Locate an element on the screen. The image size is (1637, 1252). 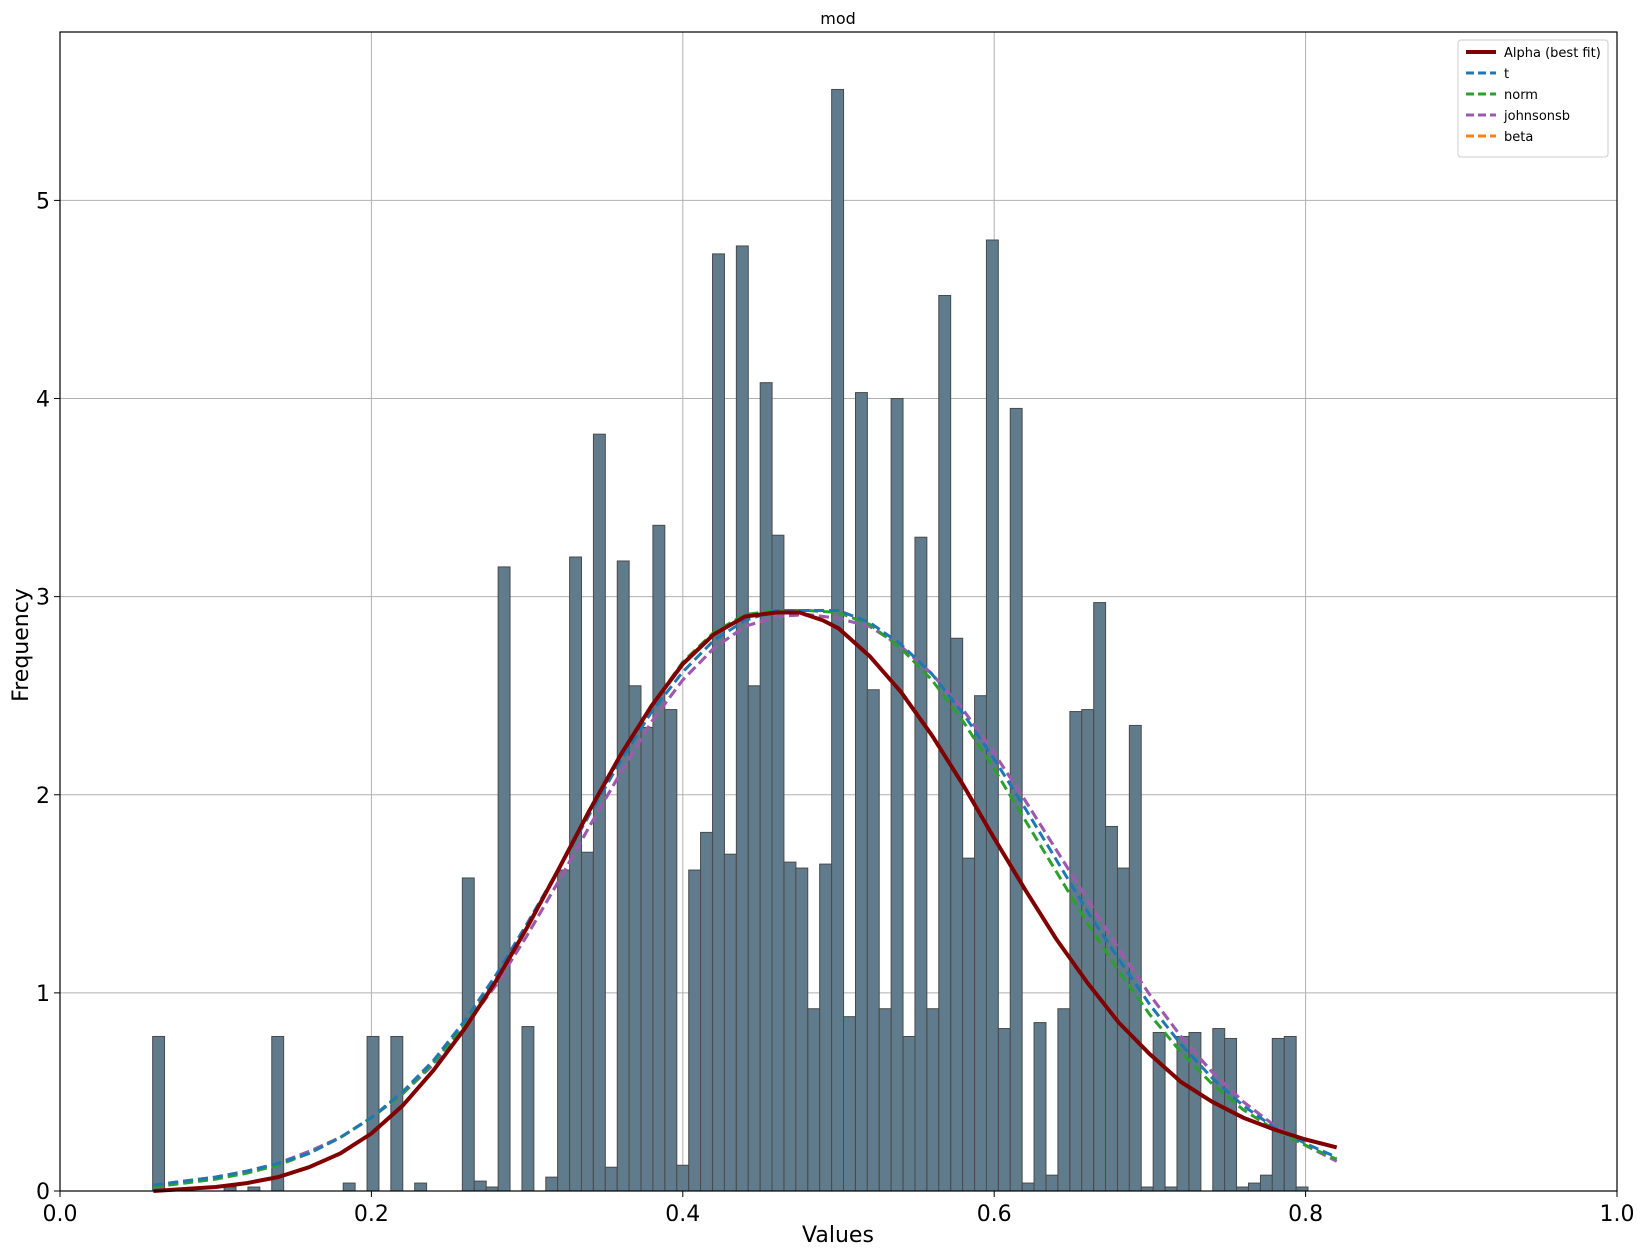
y-tick-label: 3 is located at coordinates (43, 598).